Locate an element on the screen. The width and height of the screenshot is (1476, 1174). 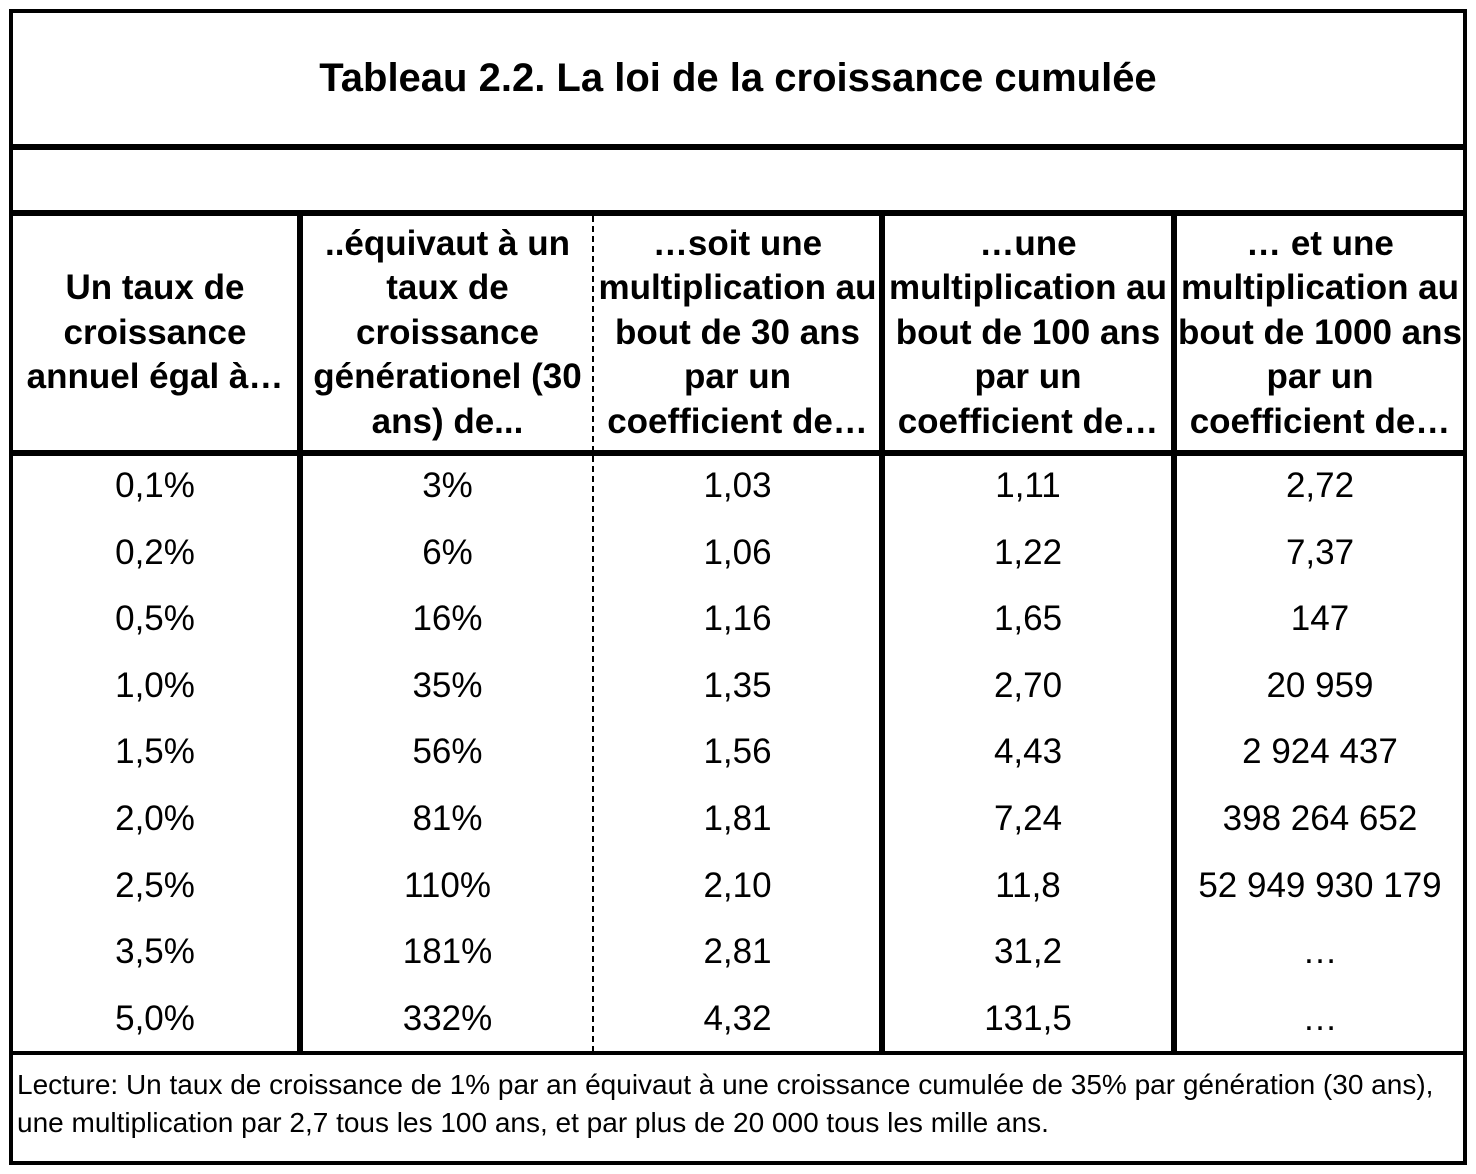
generational-rate-cell: 332% is located at coordinates (447, 1018).